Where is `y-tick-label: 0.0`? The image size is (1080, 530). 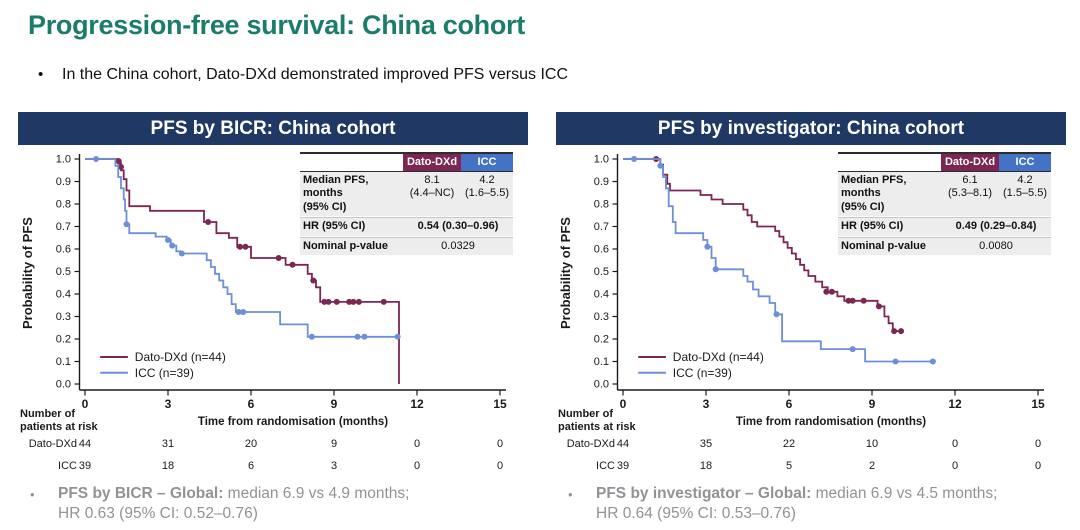 y-tick-label: 0.0 is located at coordinates (601, 385).